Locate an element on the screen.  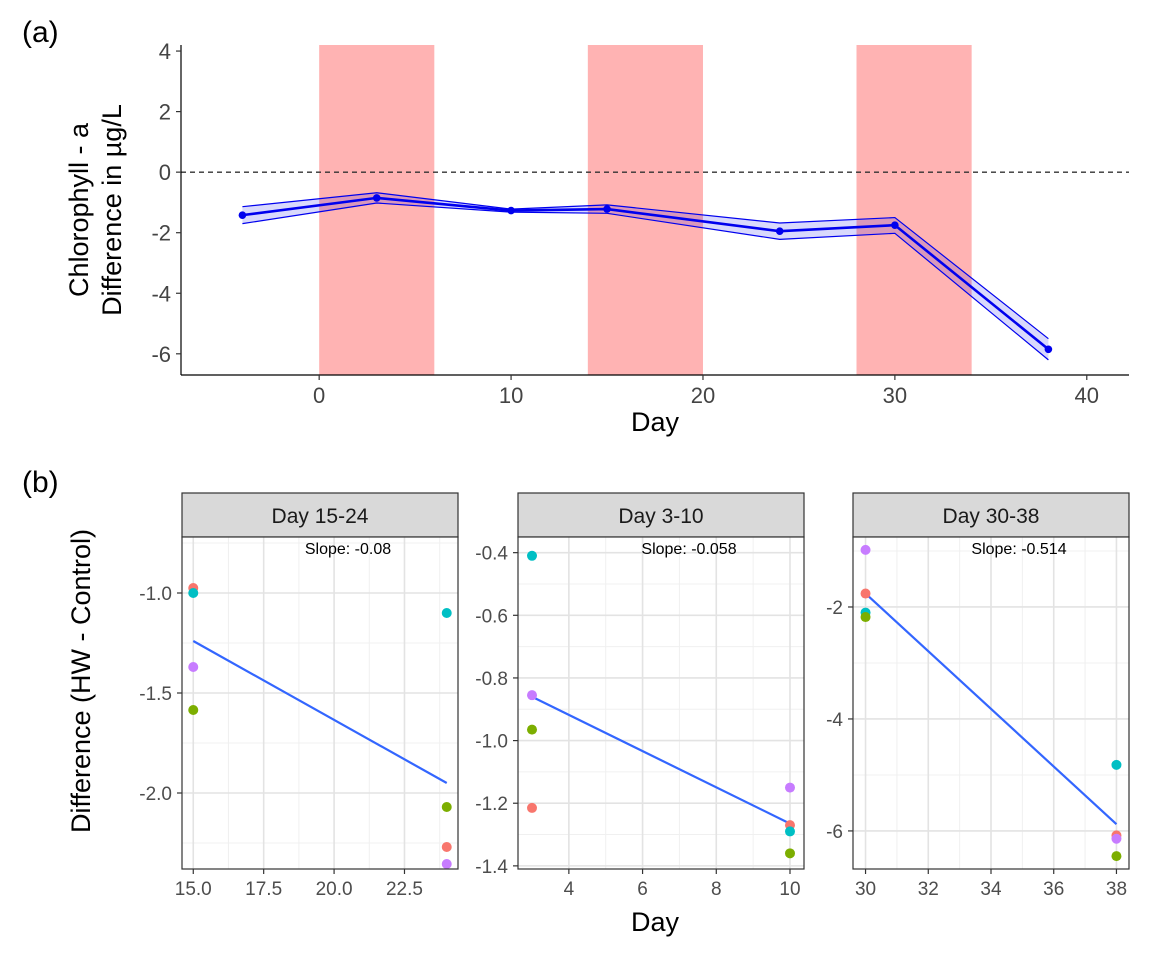
slope-annotation: Slope: -0.058 is located at coordinates (688, 549).